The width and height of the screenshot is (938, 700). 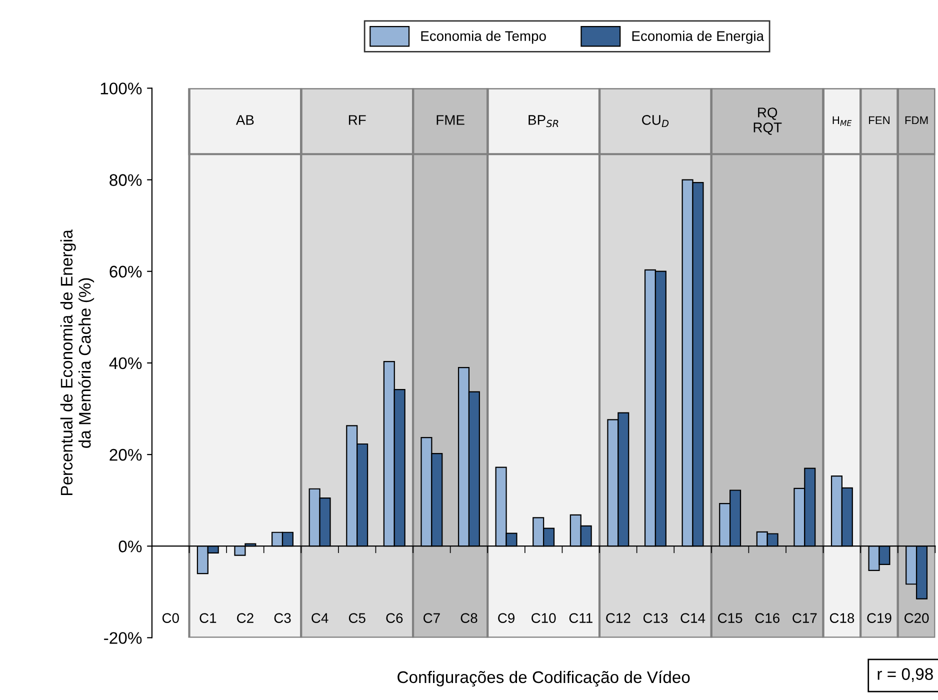 What do you see at coordinates (544, 678) in the screenshot?
I see `x-axis-title: Configurações de Codificação de Vídeo` at bounding box center [544, 678].